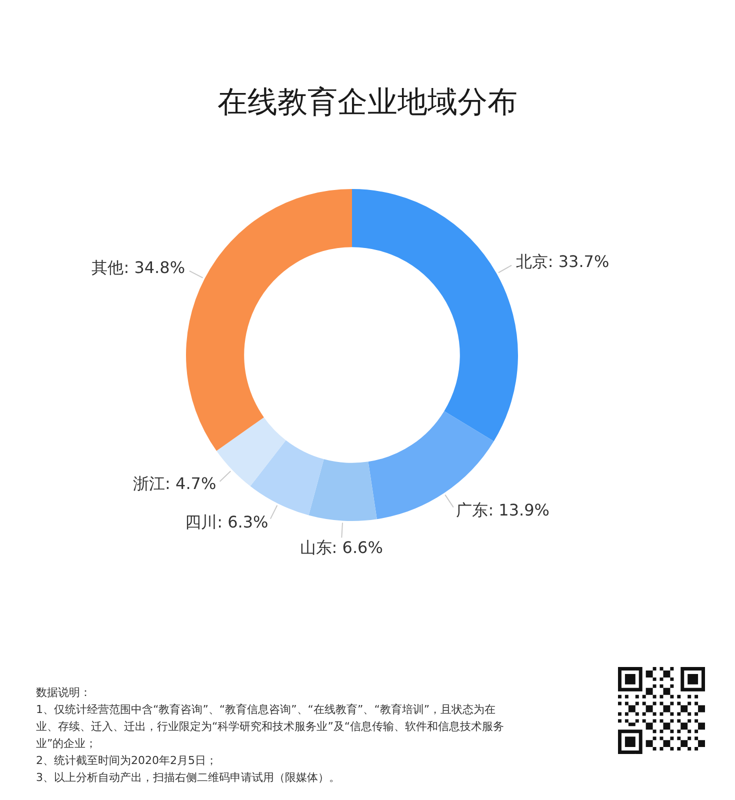 Image resolution: width=735 pixels, height=800 pixels. What do you see at coordinates (563, 262) in the screenshot?
I see `slice-label: 北京: 33.7%` at bounding box center [563, 262].